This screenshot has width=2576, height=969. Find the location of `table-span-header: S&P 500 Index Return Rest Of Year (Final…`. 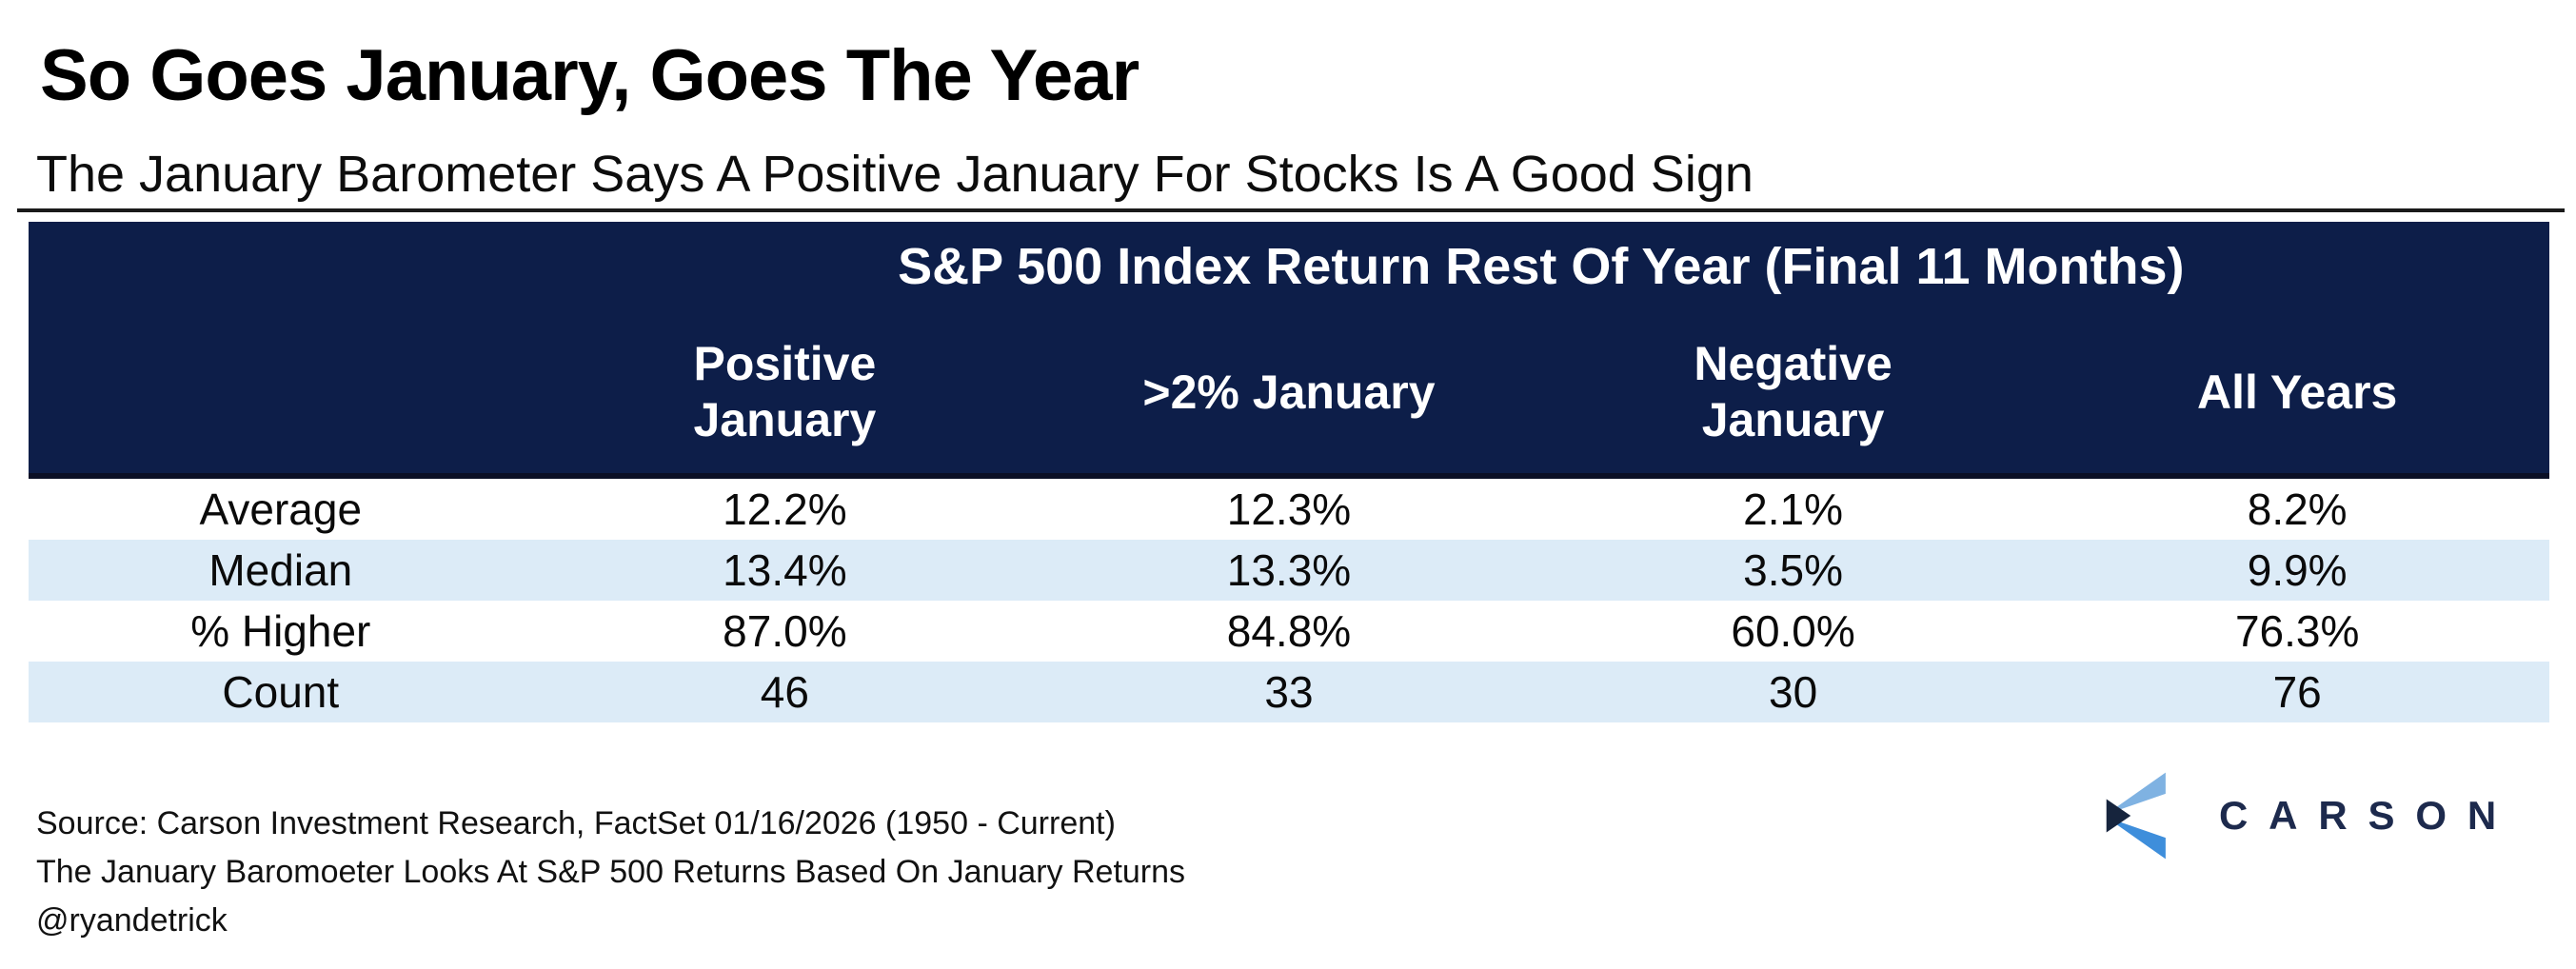

table-span-header: S&P 500 Index Return Rest Of Year (Final… is located at coordinates (1542, 266).